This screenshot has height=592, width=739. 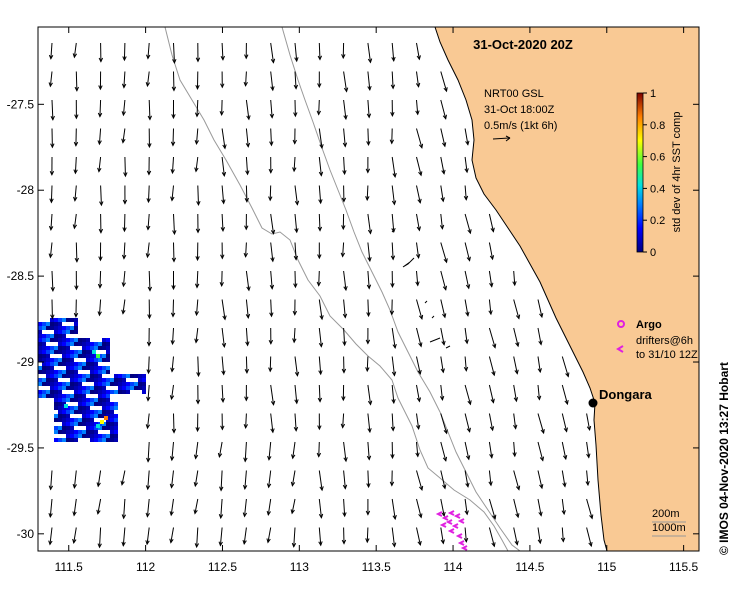 I want to click on y-tick-label: -30, so click(x=26, y=534).